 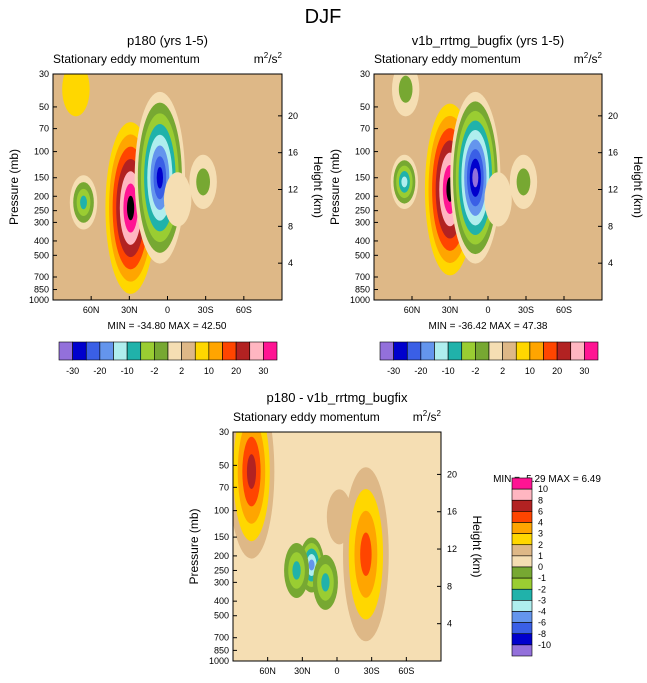 What do you see at coordinates (393, 371) in the screenshot?
I see `colorbar-label: -30` at bounding box center [393, 371].